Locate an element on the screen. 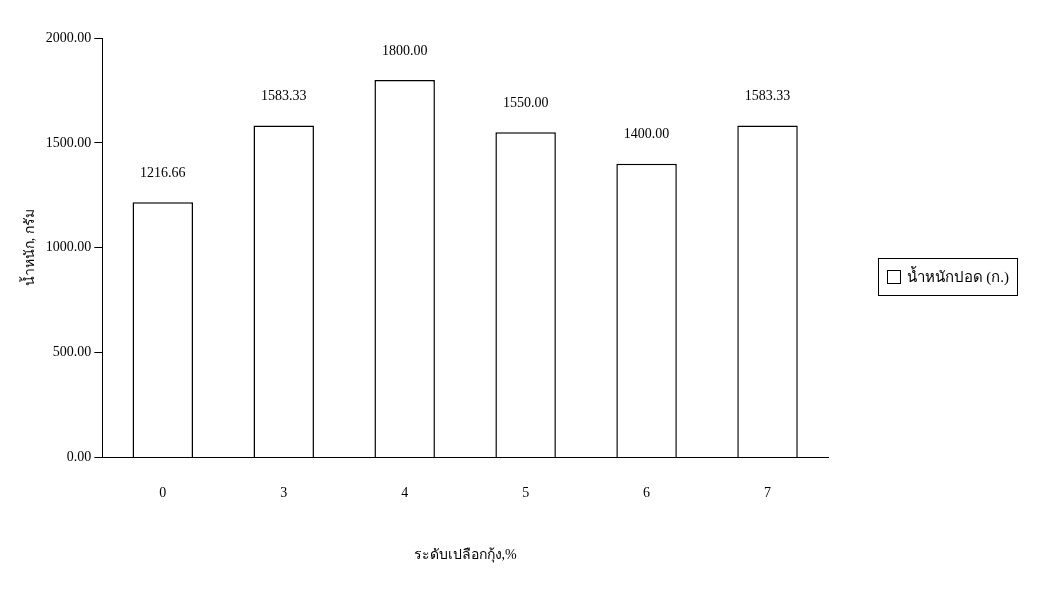  data-label: 1216.66 is located at coordinates (163, 172).